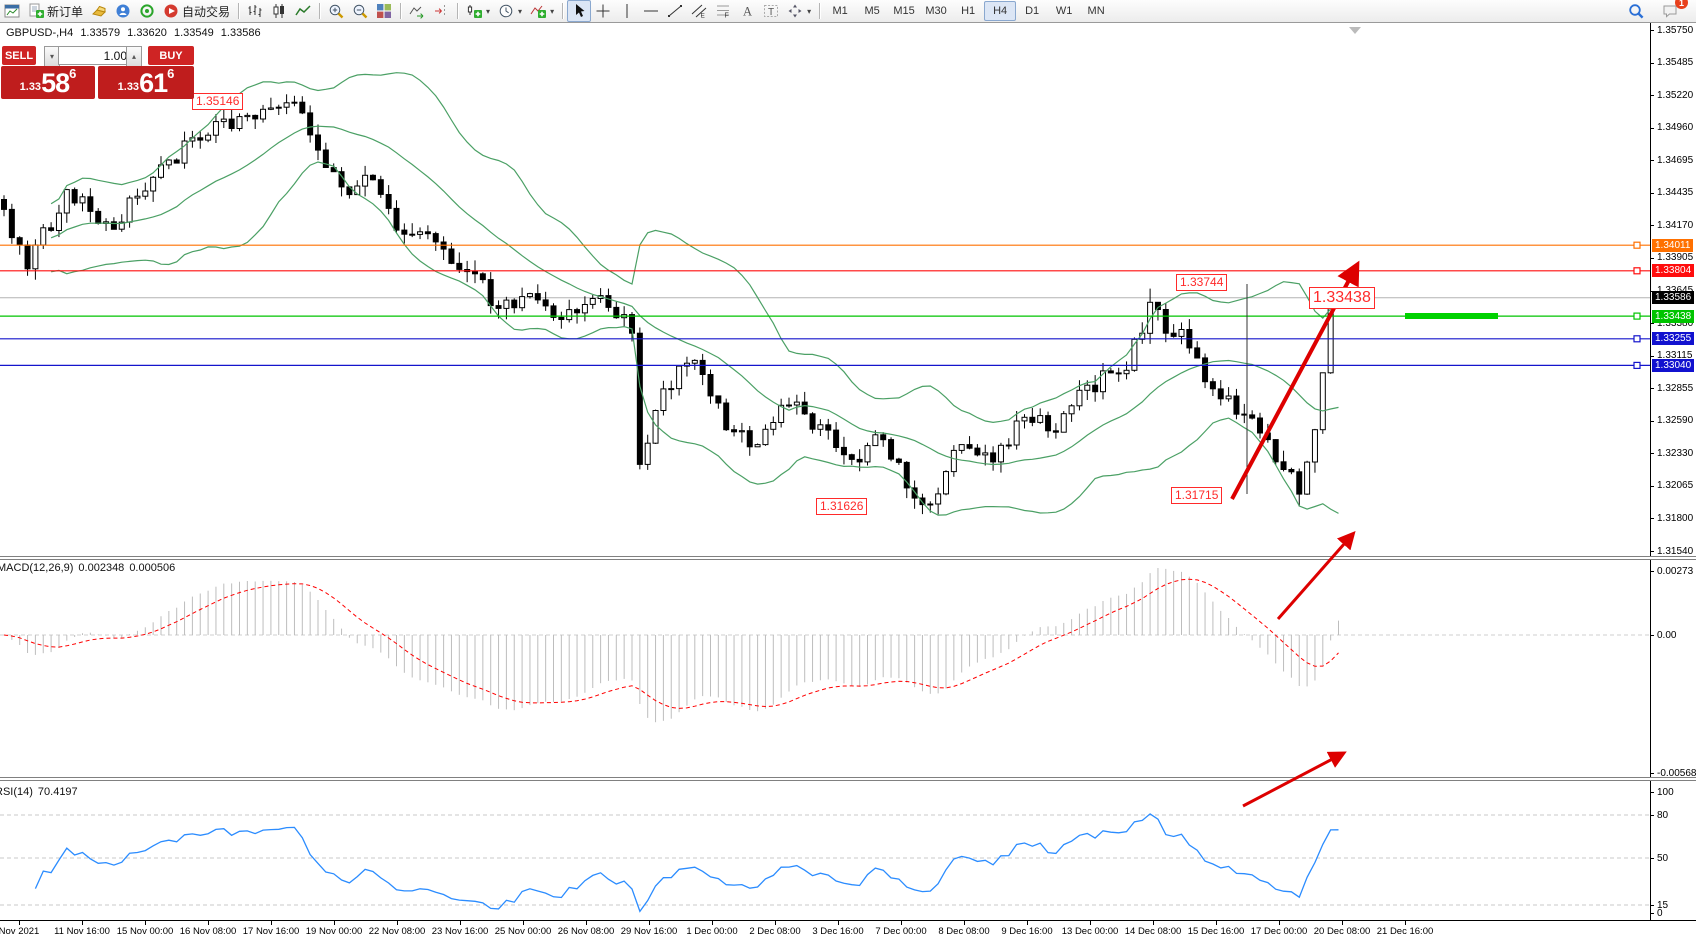  I want to click on crosshair-tool-button, so click(603, 11).